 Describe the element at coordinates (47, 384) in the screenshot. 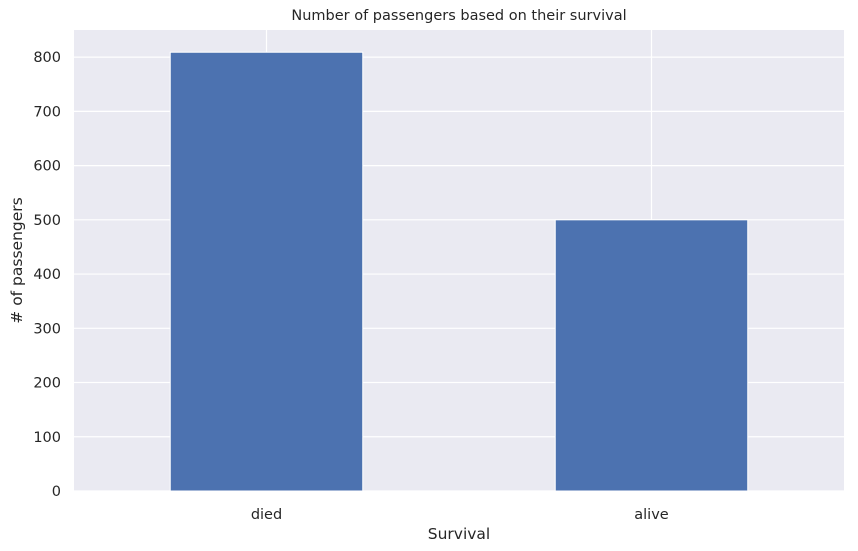

I see `y-tick-label: 200` at that location.